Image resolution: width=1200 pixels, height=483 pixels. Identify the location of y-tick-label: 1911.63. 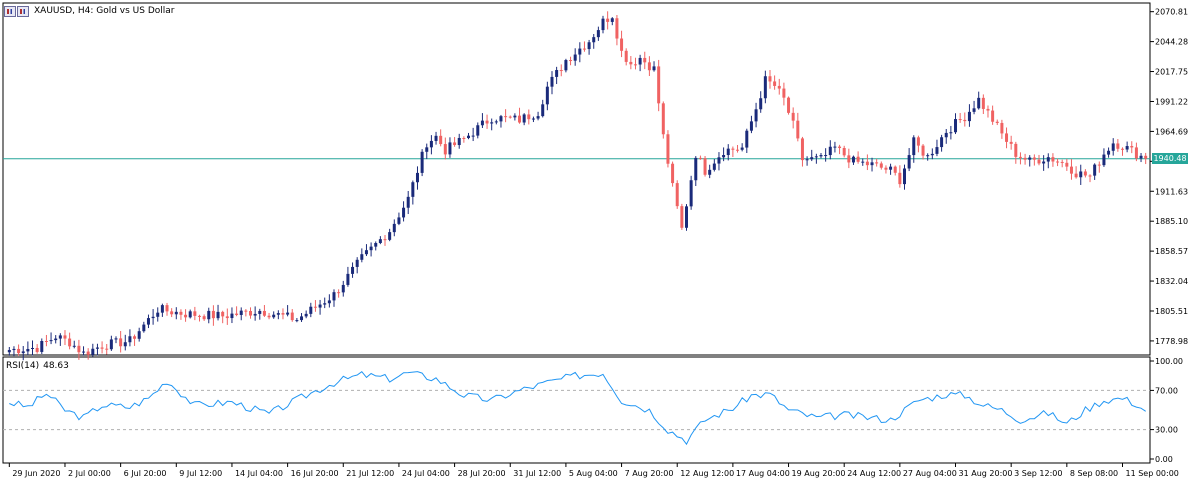
(1171, 191).